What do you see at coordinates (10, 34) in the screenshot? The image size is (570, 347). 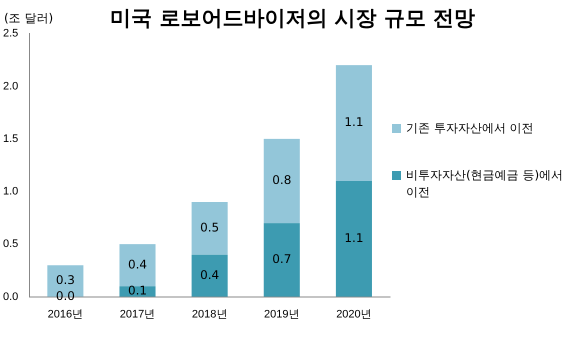 I see `y-tick-label: 2.5` at bounding box center [10, 34].